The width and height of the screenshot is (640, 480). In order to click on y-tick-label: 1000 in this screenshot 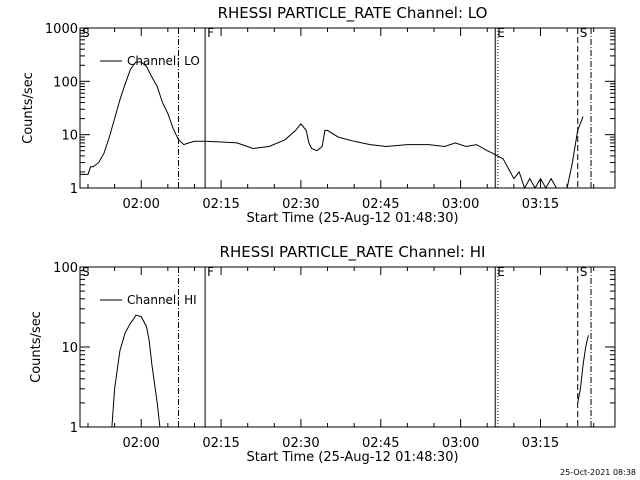, I will do `click(61, 29)`.